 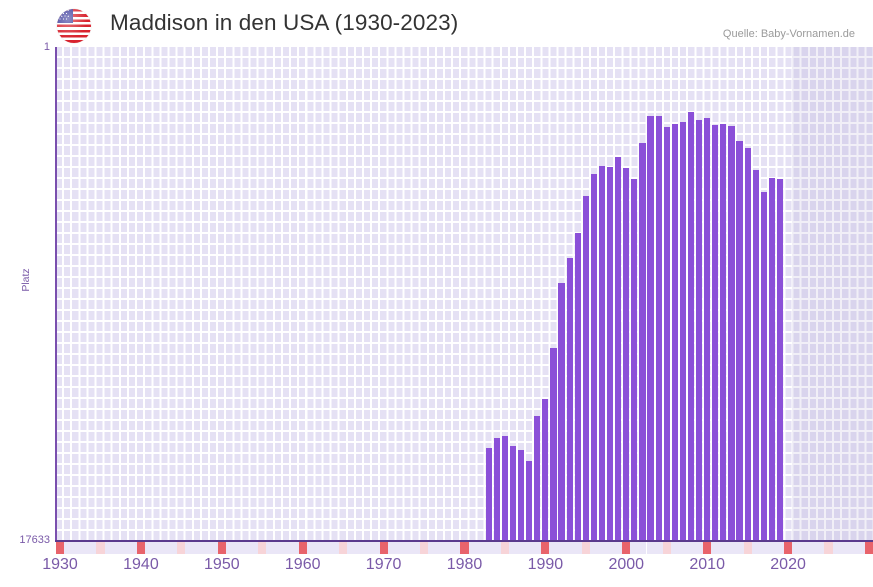 I want to click on x-tick-major-1950, so click(x=221, y=548).